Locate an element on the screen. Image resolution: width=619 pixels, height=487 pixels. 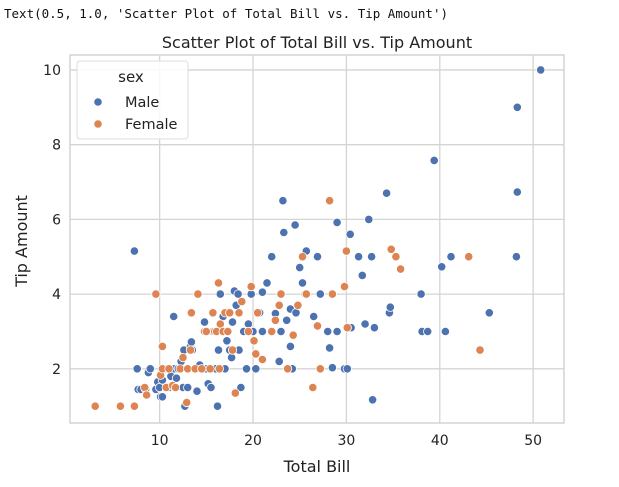
x-tick-label: 30 is located at coordinates (347, 441).